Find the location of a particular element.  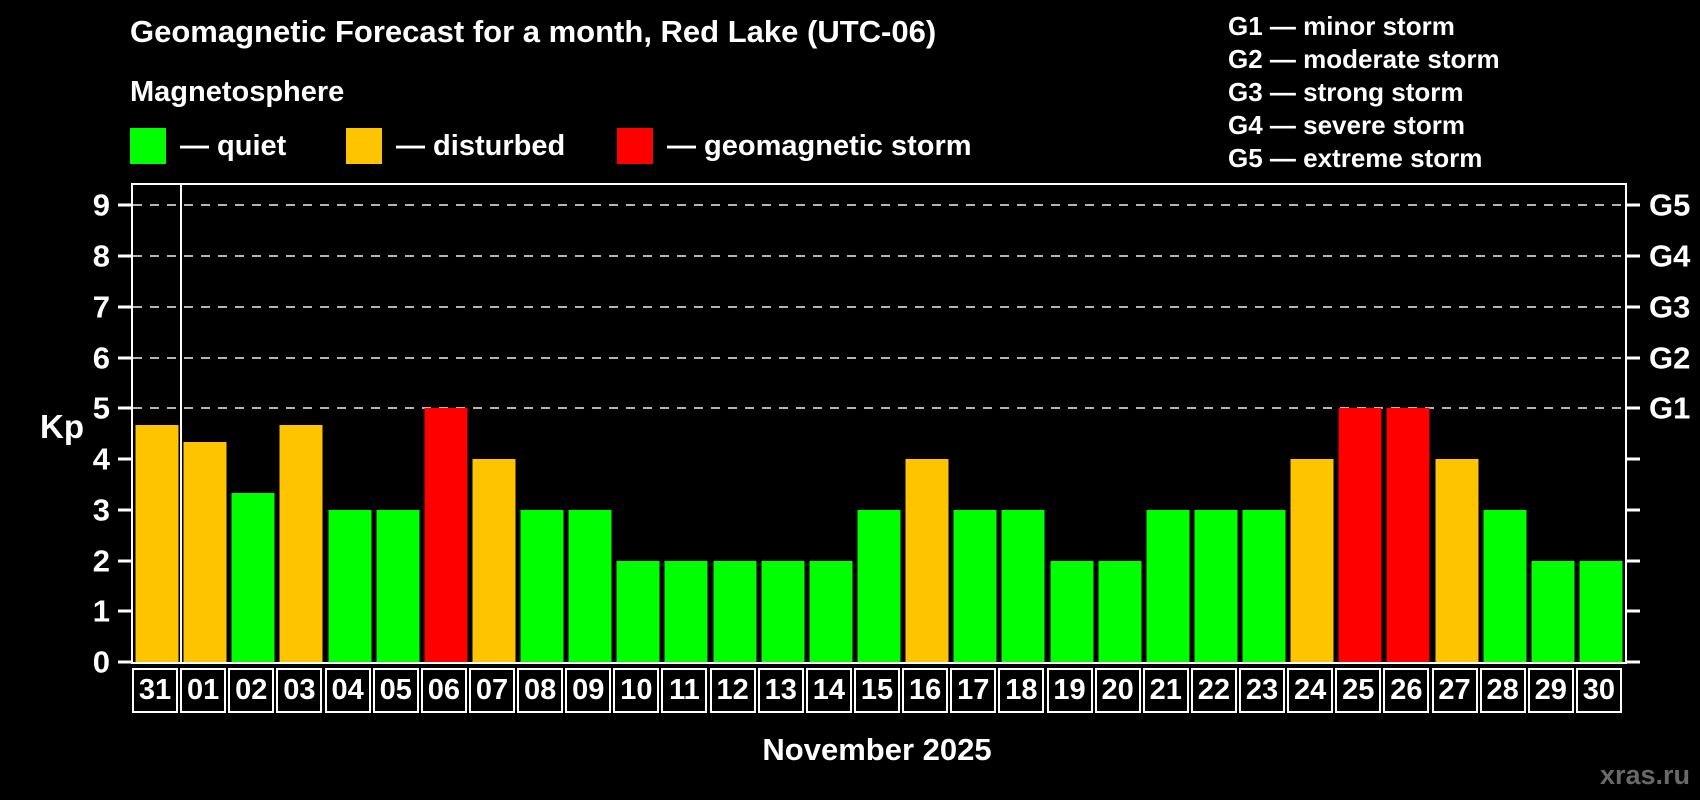

right-axis-label-g4: G4 is located at coordinates (1670, 256).